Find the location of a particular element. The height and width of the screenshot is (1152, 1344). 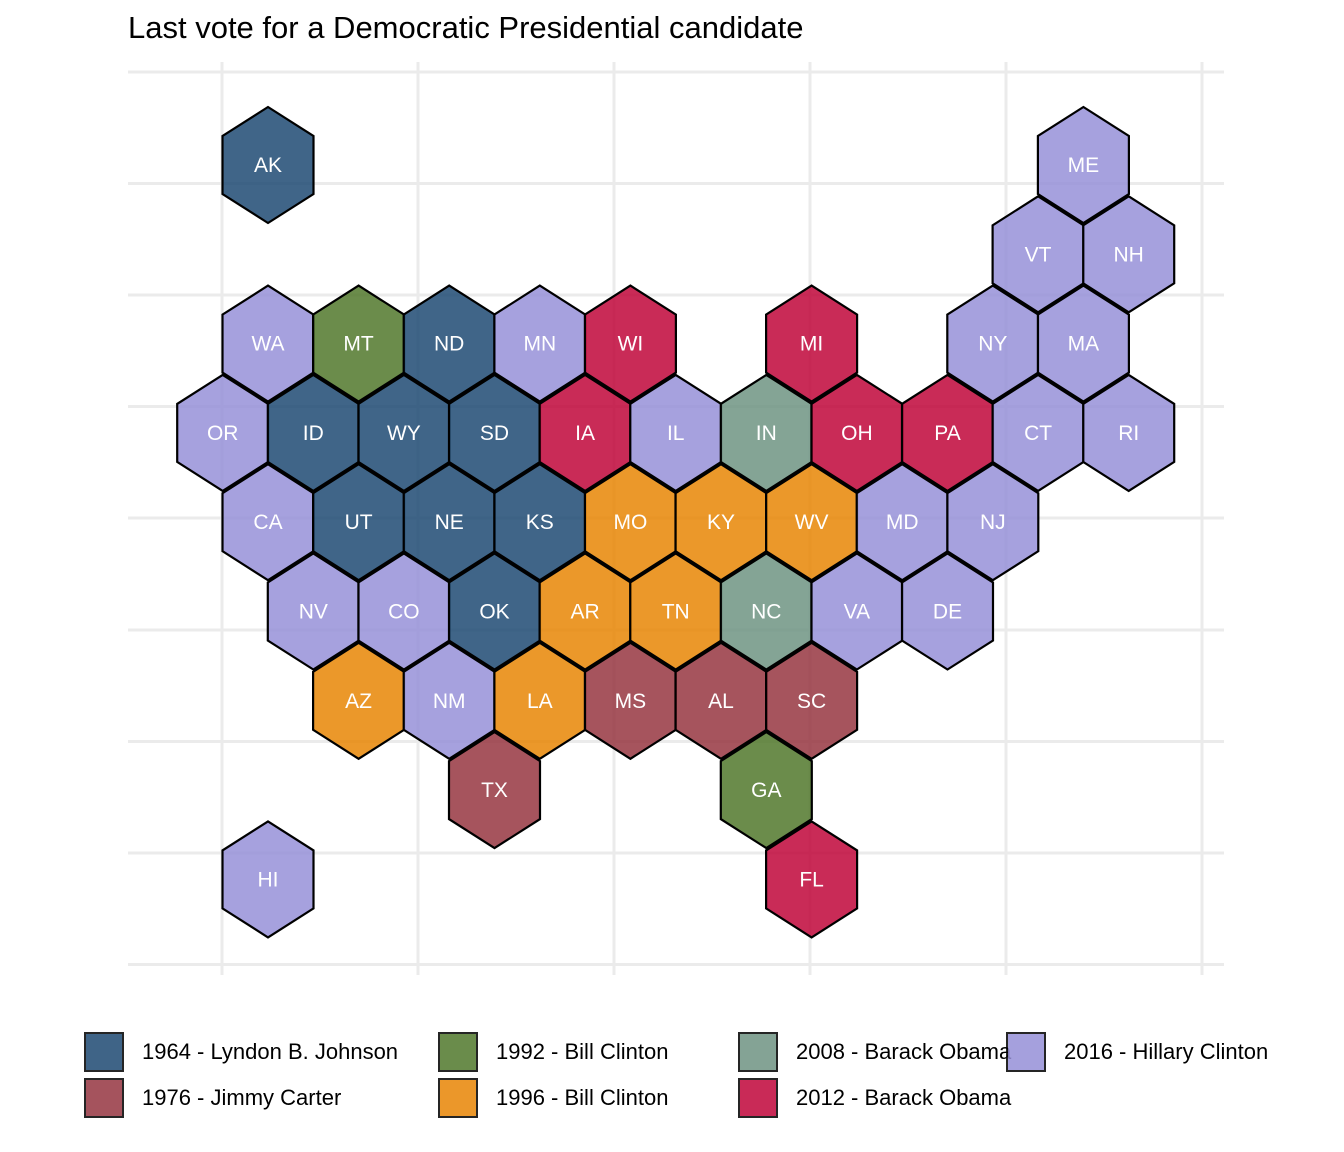

state-label: NJ is located at coordinates (993, 522).